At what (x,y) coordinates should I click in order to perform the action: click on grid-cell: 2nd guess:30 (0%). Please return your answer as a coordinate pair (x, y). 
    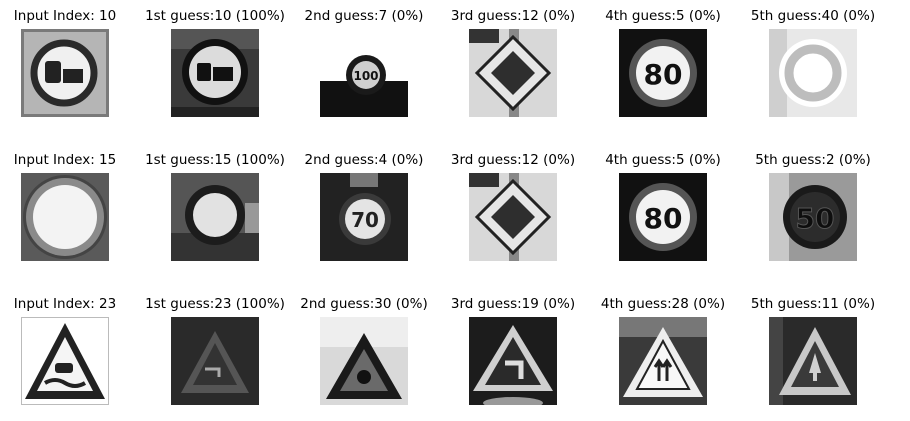
    Looking at the image, I should click on (364, 304).